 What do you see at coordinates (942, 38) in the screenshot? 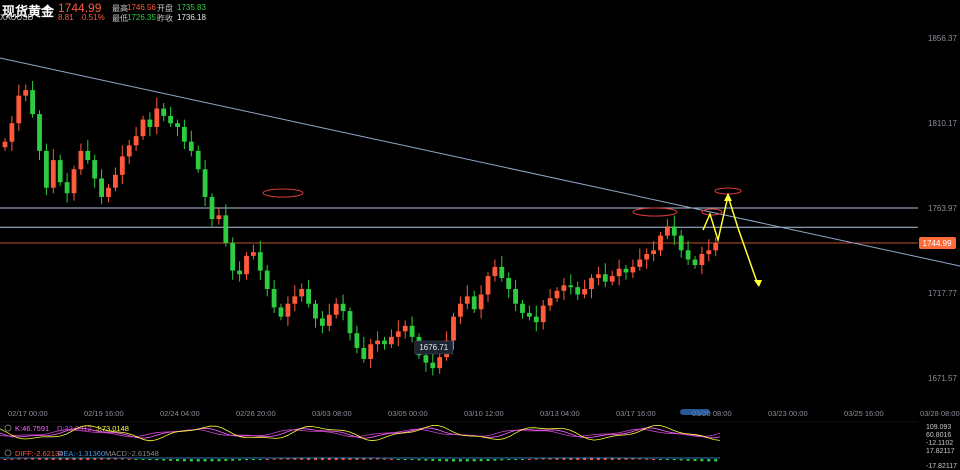
I see `y-tick-label: 1856.37` at bounding box center [942, 38].